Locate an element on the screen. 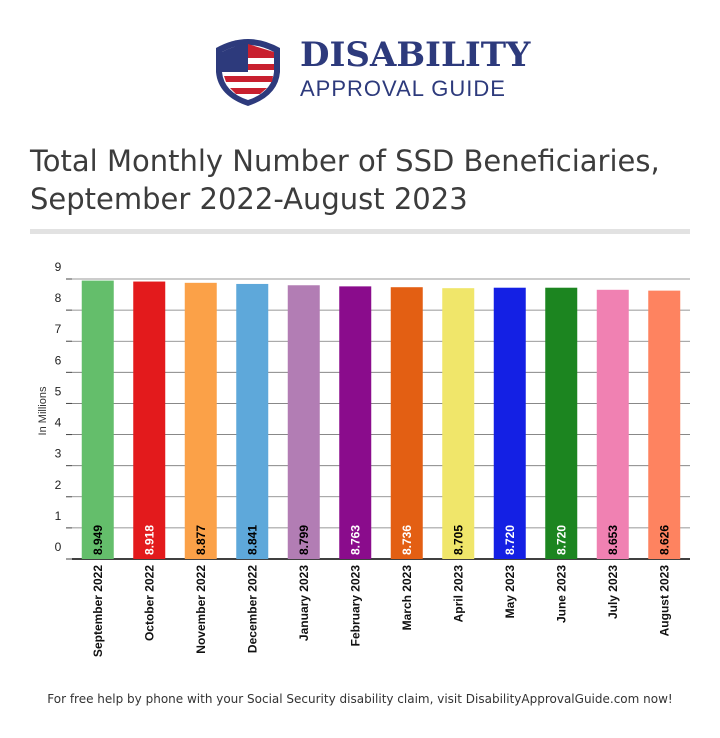 The height and width of the screenshot is (738, 720). logo-shield is located at coordinates (248, 72).